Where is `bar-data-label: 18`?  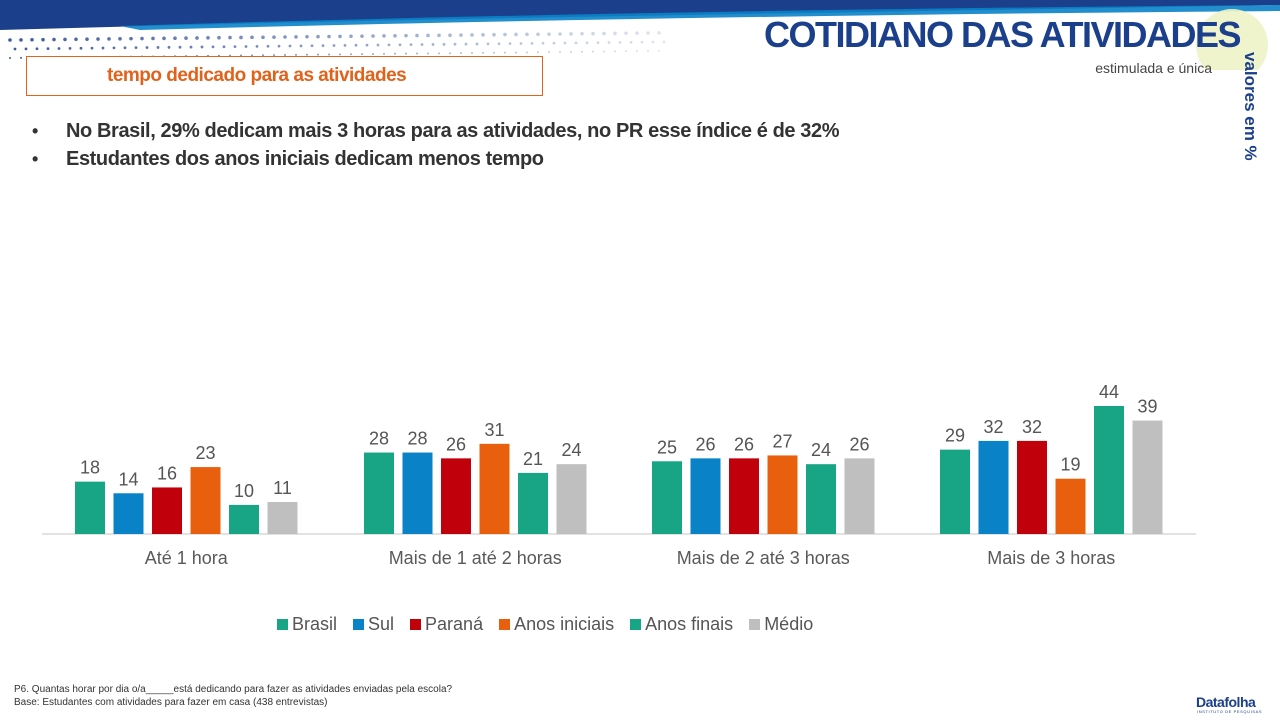
bar-data-label: 18 is located at coordinates (90, 468).